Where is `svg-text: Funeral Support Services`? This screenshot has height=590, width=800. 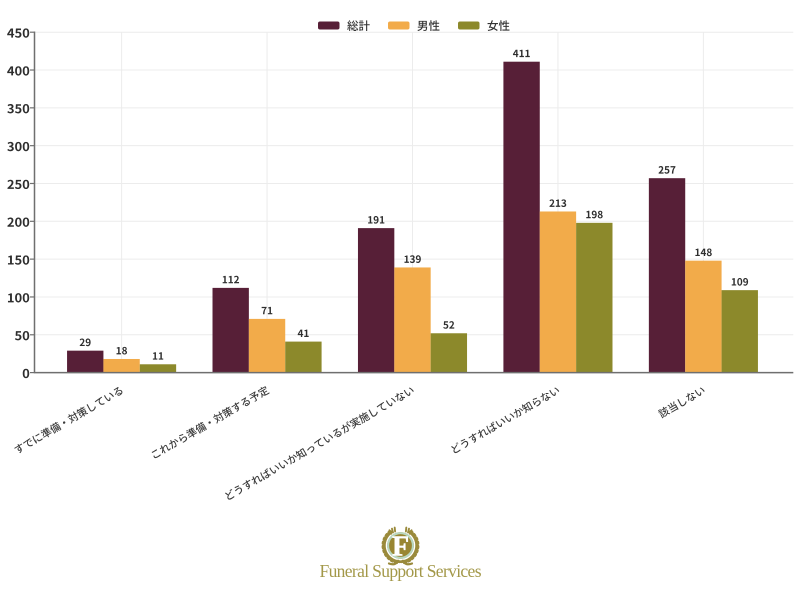
svg-text: Funeral Support Services is located at coordinates (401, 571).